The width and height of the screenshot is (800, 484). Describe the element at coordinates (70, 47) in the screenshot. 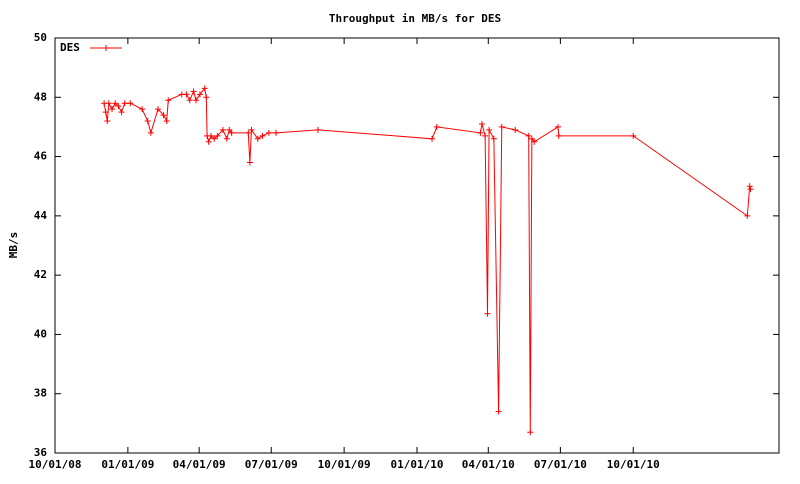

I see `legend-label: DES` at that location.